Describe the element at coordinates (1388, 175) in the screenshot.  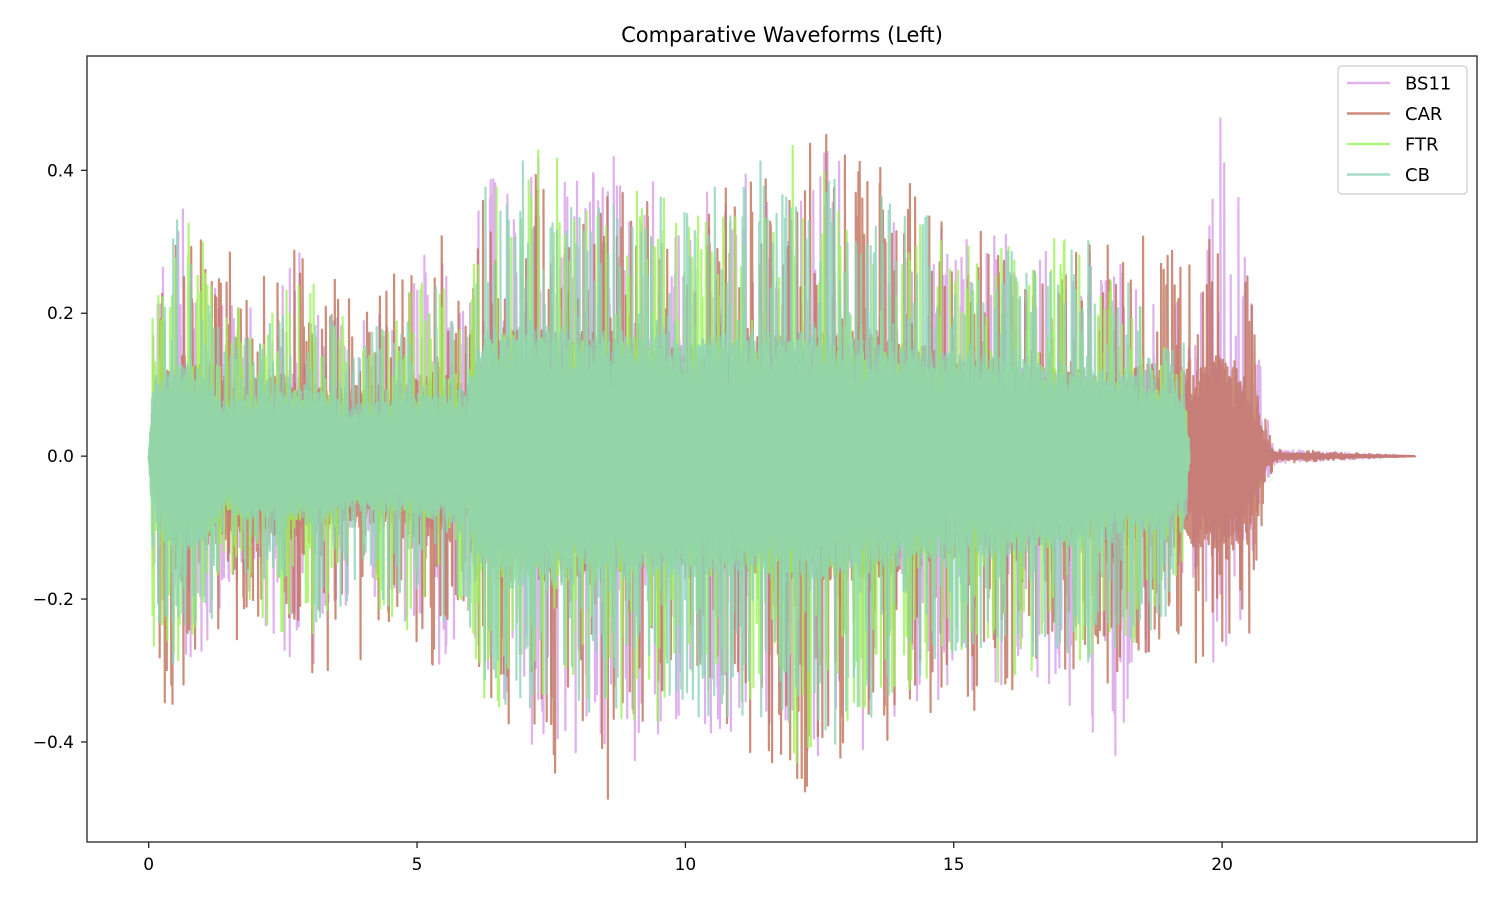
I see `legend-item-cb: CB` at that location.